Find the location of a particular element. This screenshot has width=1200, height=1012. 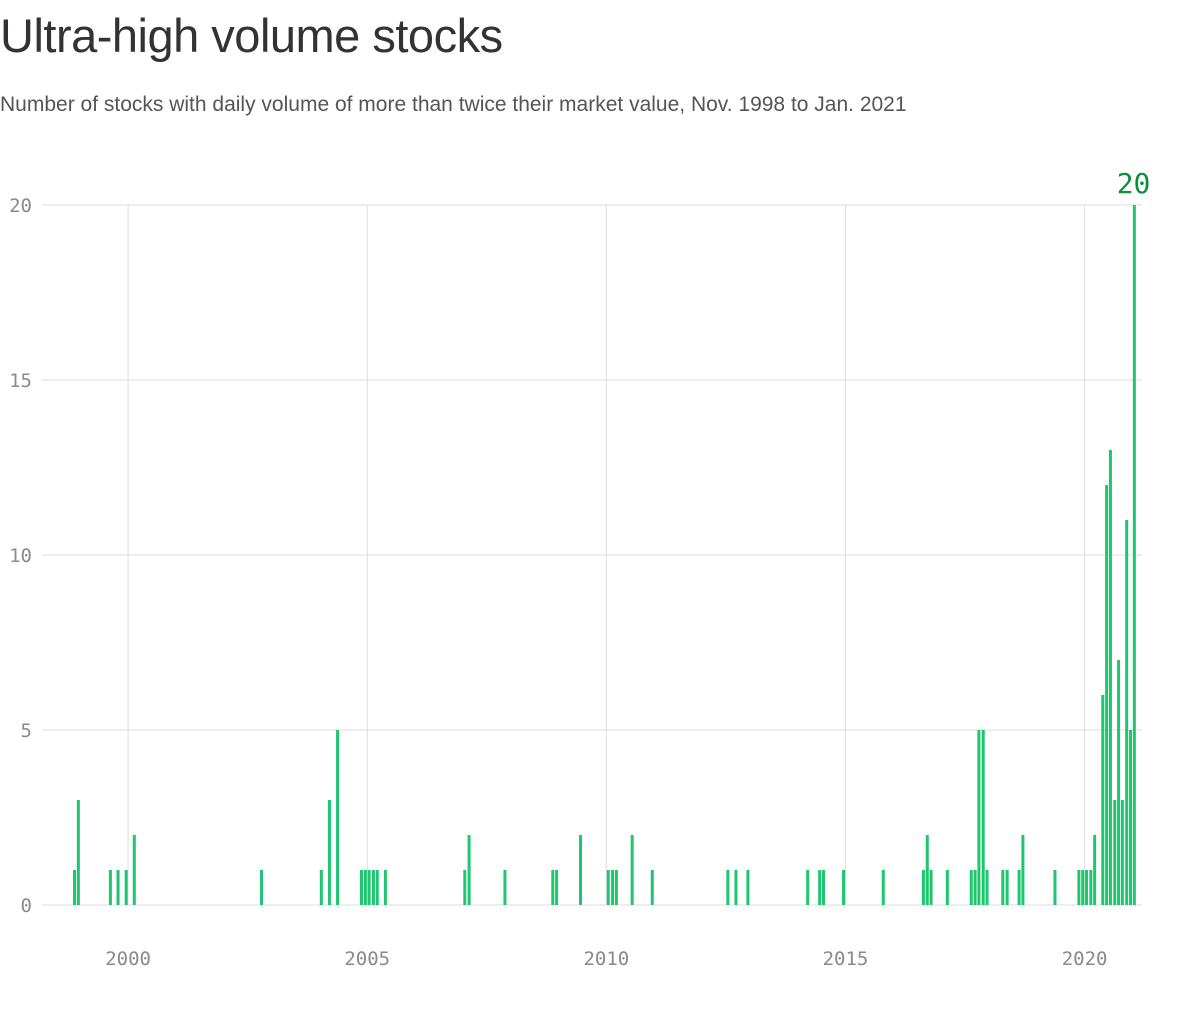

x-tick-label: 2010 is located at coordinates (606, 959).